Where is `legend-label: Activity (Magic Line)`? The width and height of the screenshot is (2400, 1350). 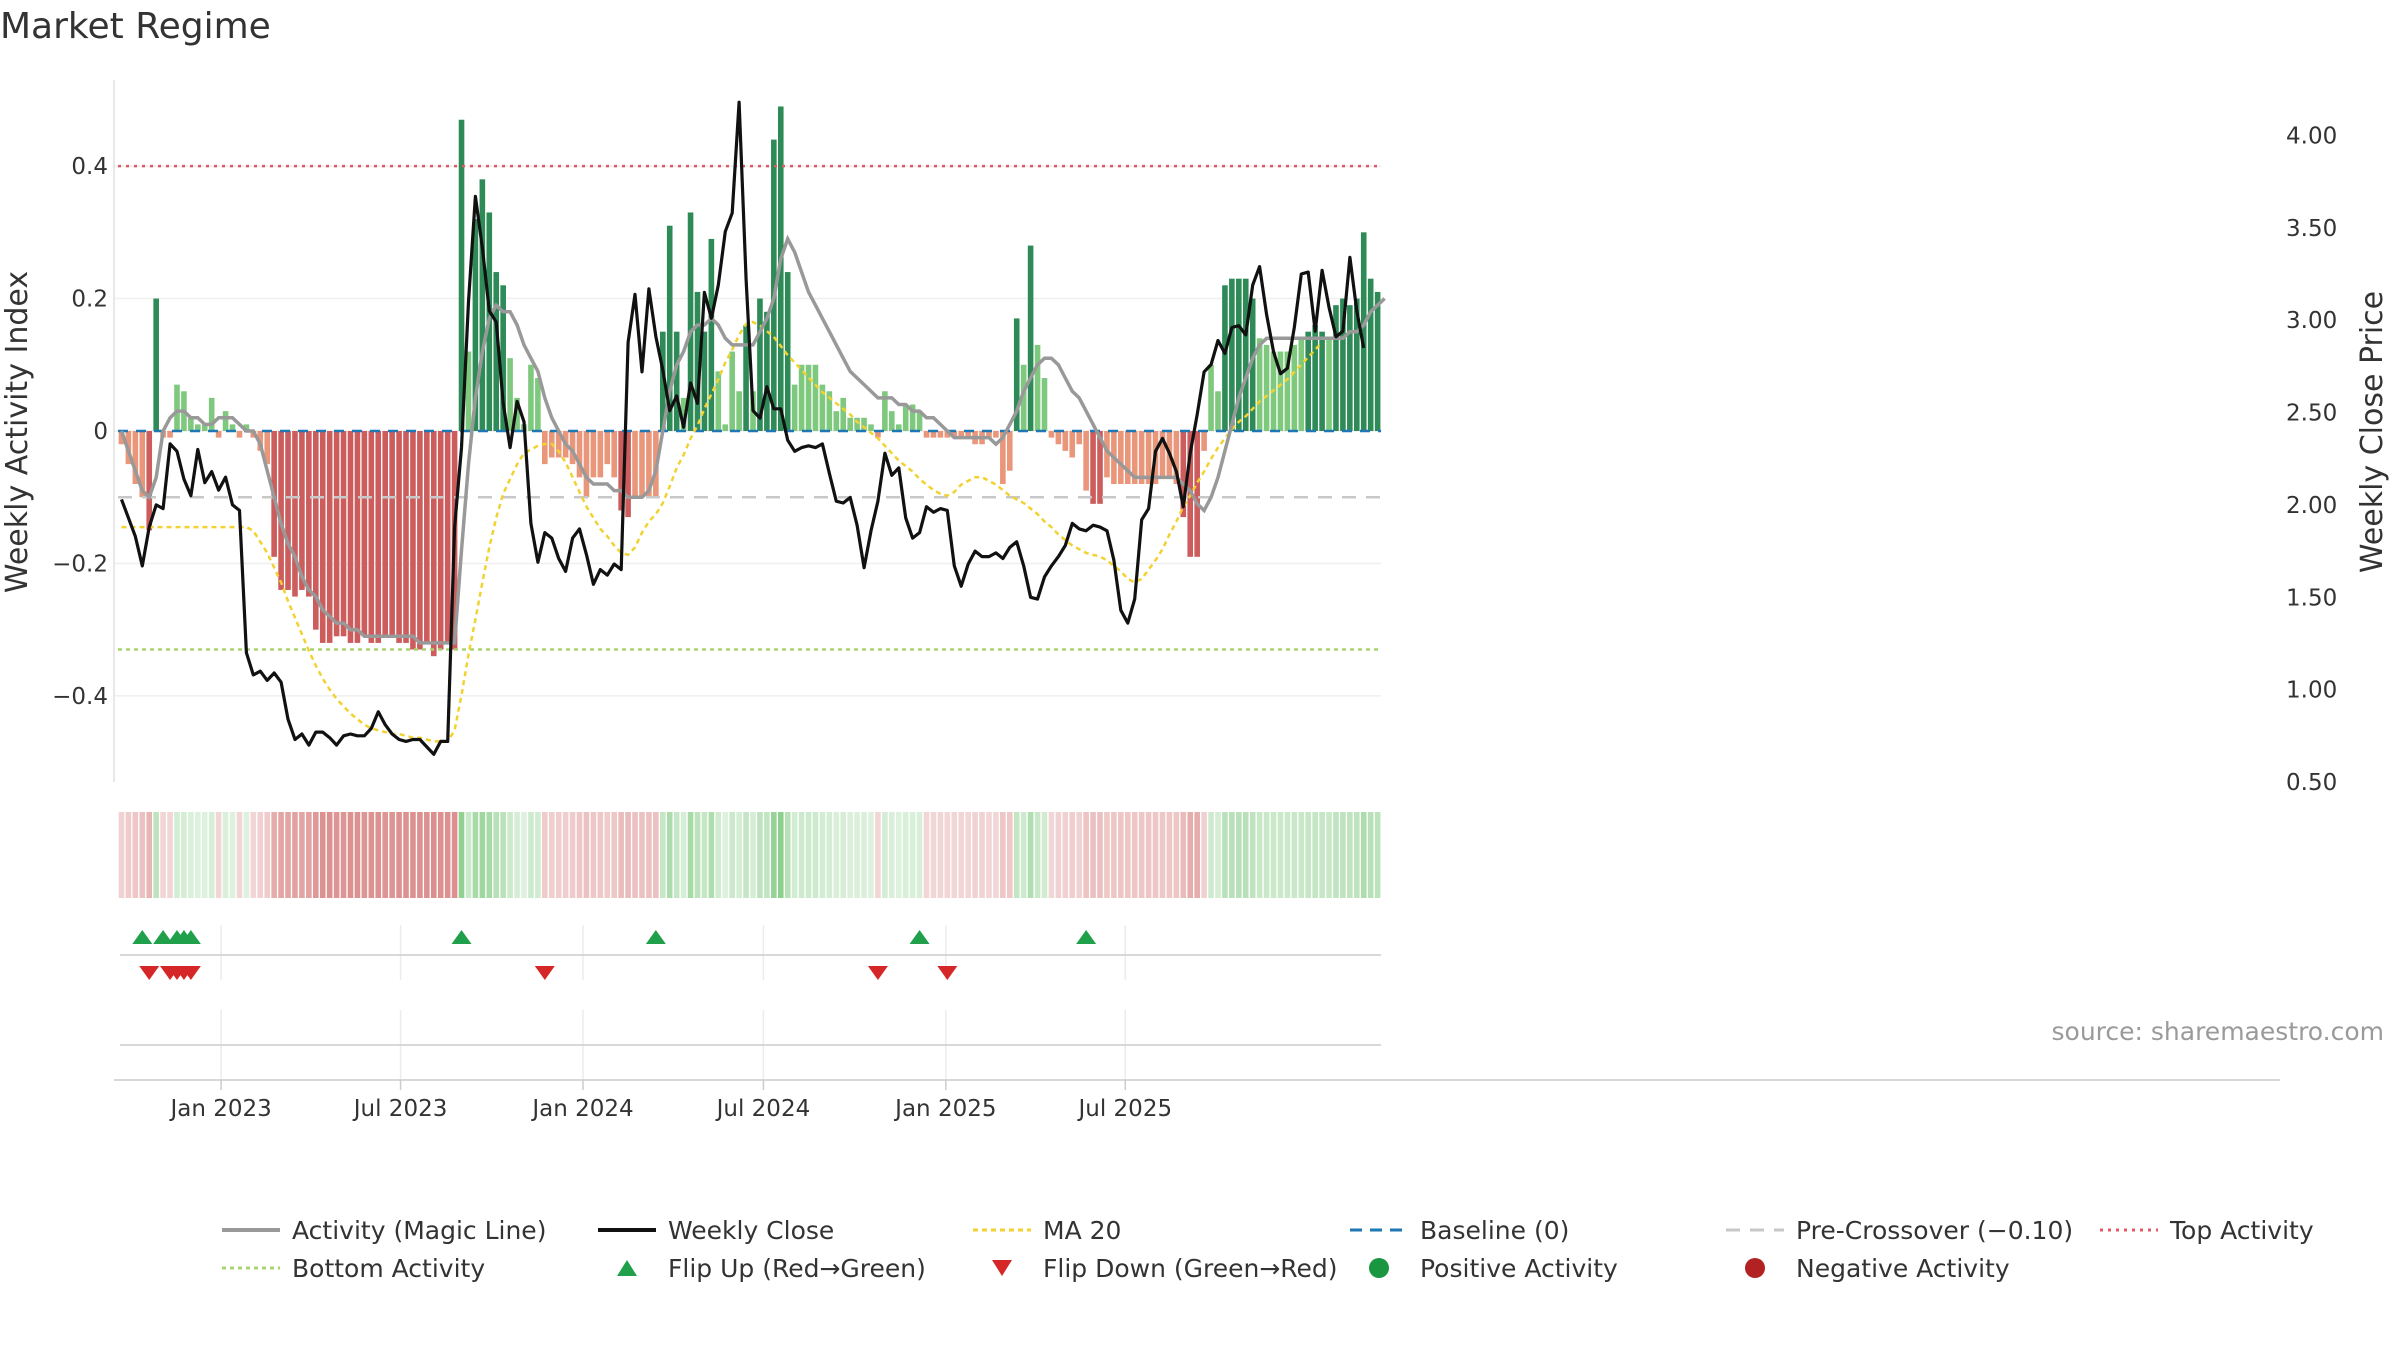 legend-label: Activity (Magic Line) is located at coordinates (419, 1230).